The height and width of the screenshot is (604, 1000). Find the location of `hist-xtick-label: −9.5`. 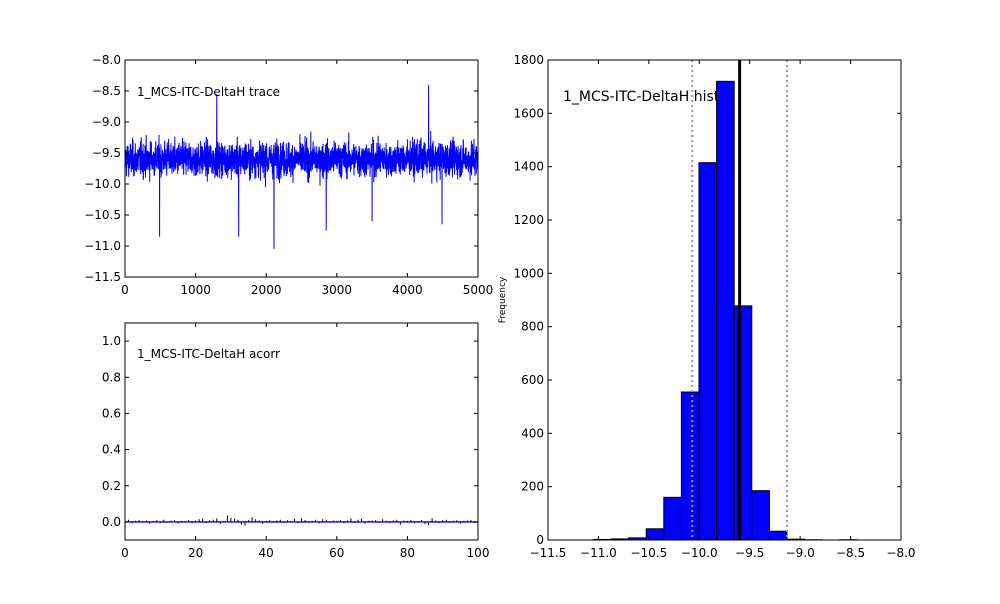

hist-xtick-label: −9.5 is located at coordinates (749, 553).